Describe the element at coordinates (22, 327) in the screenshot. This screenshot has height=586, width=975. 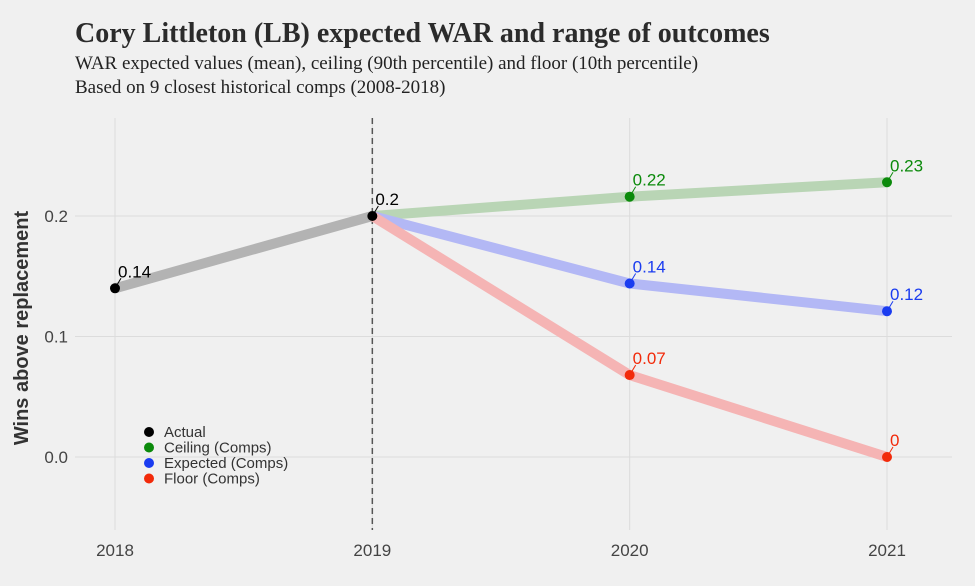
I see `y-axis-title: Wins above replacement` at that location.